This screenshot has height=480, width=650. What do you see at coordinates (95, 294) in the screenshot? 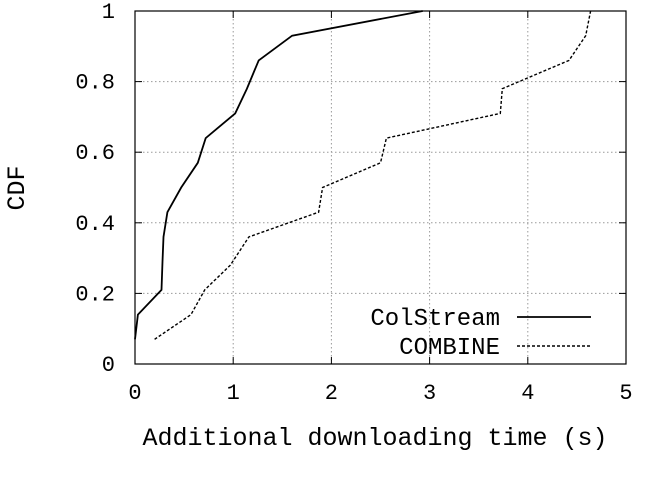
I see `y-tick-label: 0.2` at bounding box center [95, 294].